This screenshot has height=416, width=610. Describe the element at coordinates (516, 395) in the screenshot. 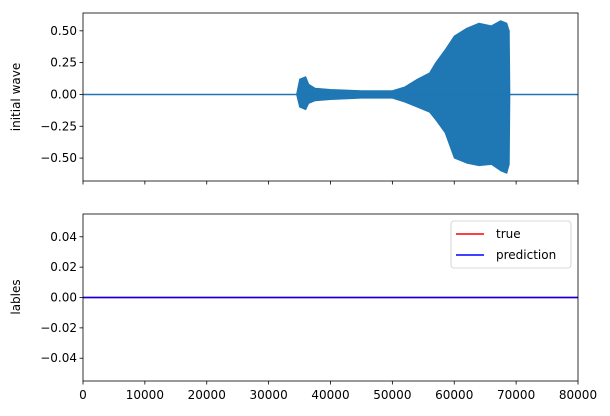

I see `labels-x-tick-label: 70000` at that location.